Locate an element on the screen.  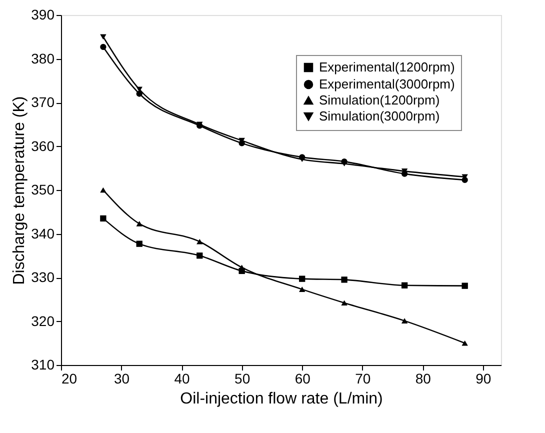
legend-label: Experimental(3000rpm) is located at coordinates (387, 84).